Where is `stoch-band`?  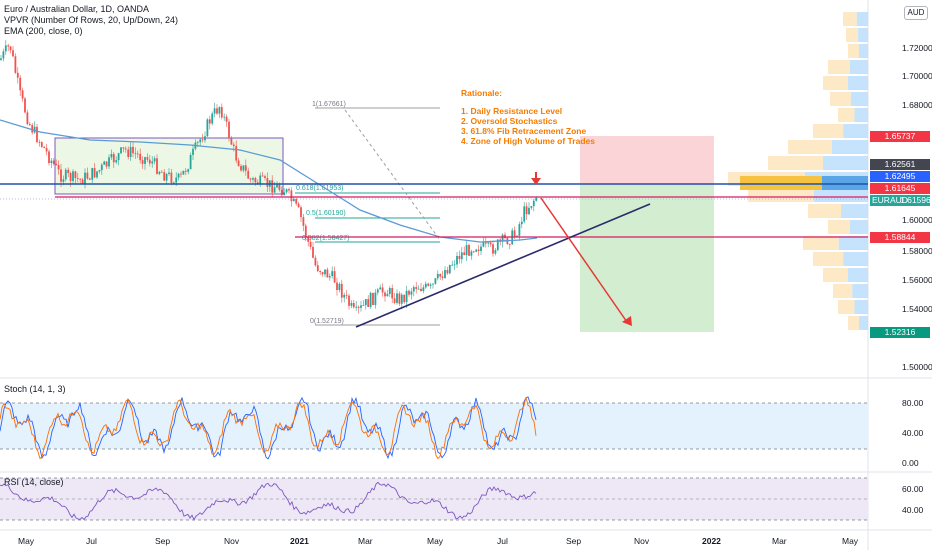 stoch-band is located at coordinates (434, 426).